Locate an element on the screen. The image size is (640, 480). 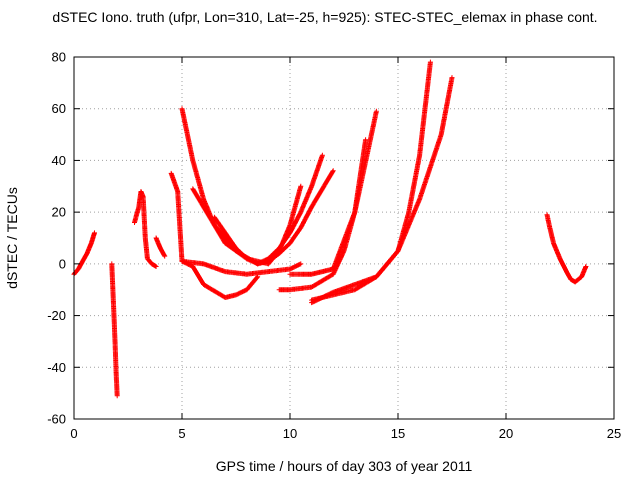
x-tick-label: 0 is located at coordinates (73, 433).